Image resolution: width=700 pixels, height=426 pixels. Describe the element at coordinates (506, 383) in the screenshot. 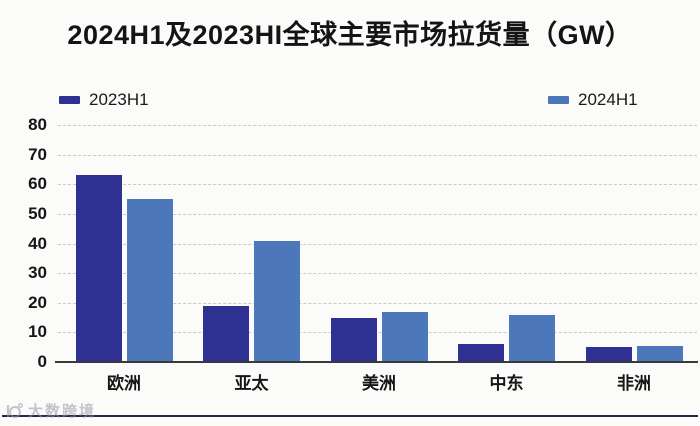

I see `x-axis-category-label: 中东` at that location.